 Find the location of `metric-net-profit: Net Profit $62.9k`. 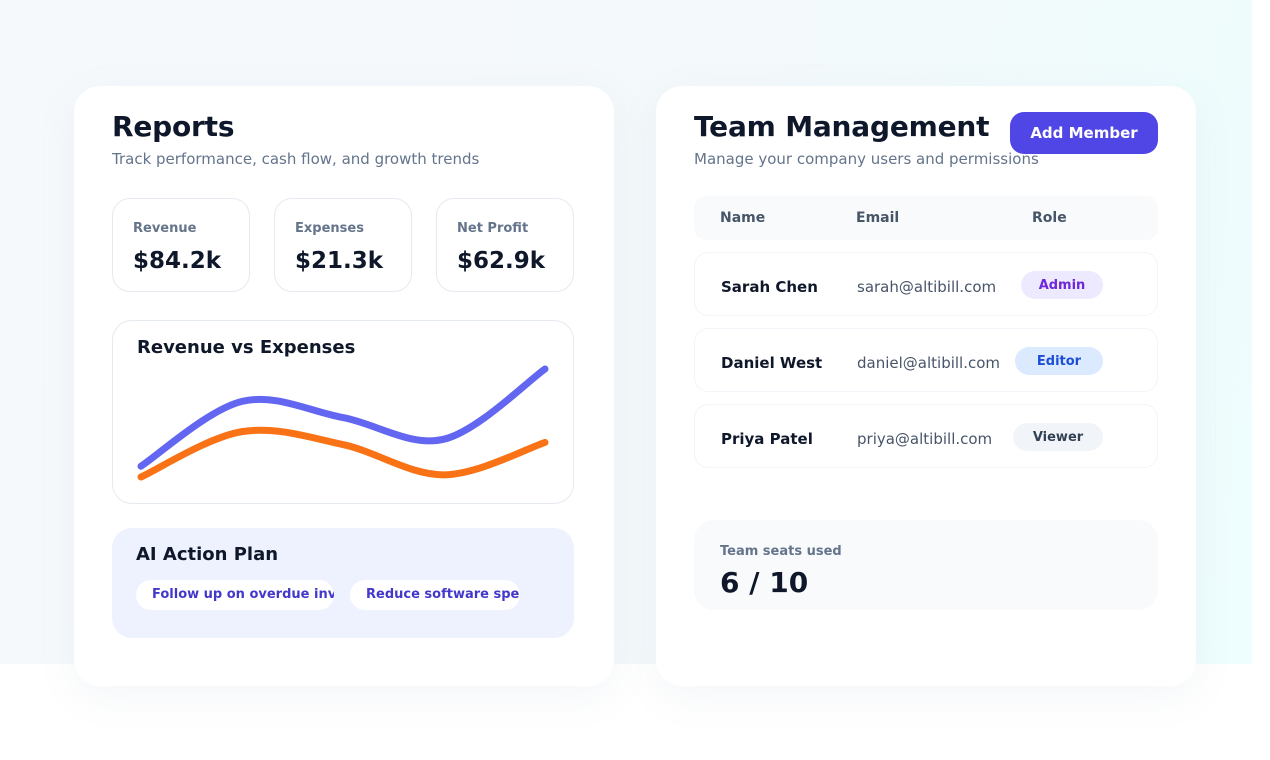

metric-net-profit: Net Profit $62.9k is located at coordinates (505, 245).